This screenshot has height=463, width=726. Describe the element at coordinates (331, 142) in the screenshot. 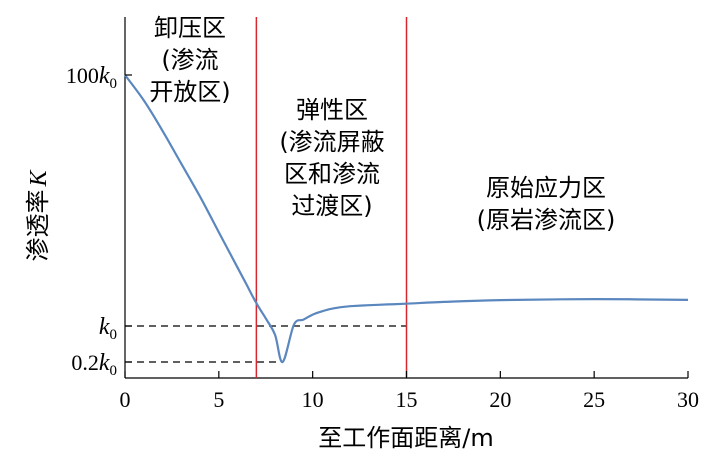

I see `zone-label-line: (渗流屏蔽` at that location.